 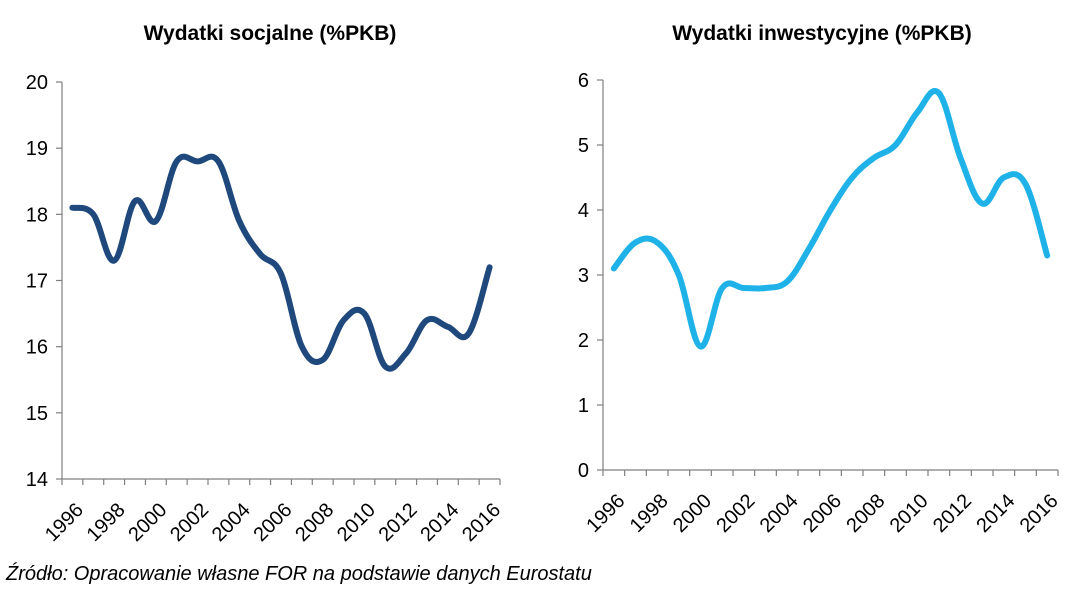 What do you see at coordinates (583, 471) in the screenshot?
I see `y-tick-label: 0` at bounding box center [583, 471].